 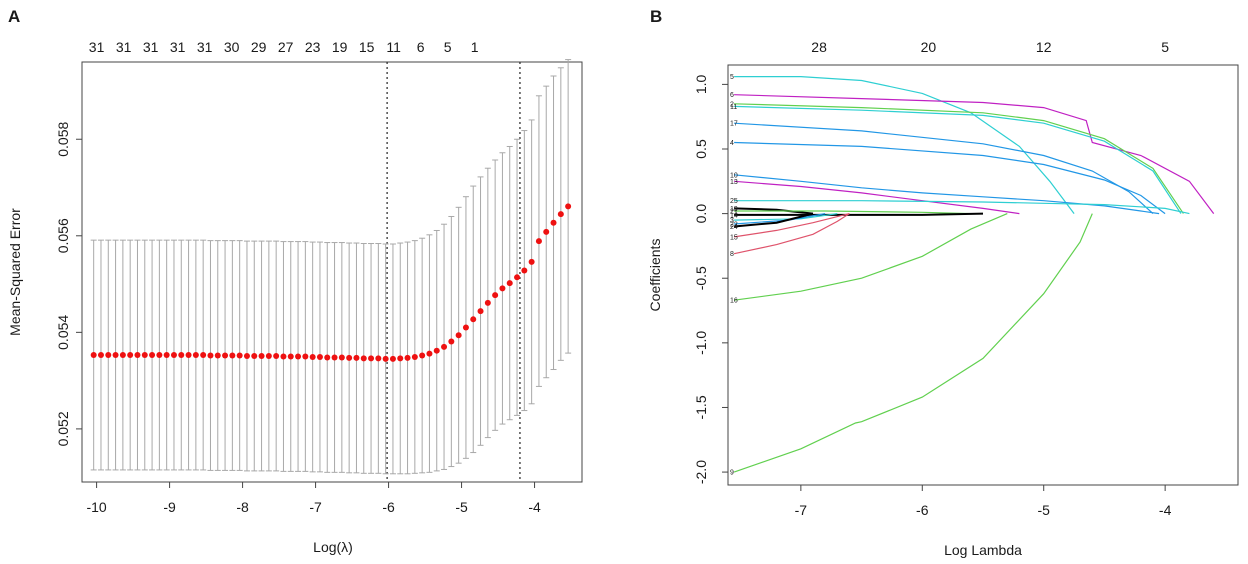 I want to click on top-axis-label-b: 12, so click(x=1044, y=47).